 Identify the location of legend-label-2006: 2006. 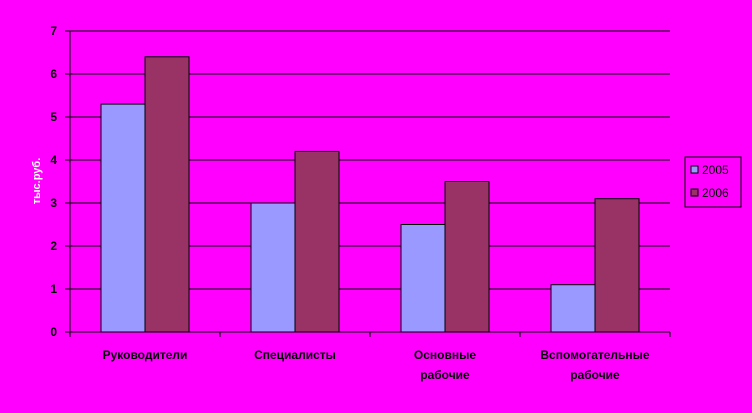
(715, 193).